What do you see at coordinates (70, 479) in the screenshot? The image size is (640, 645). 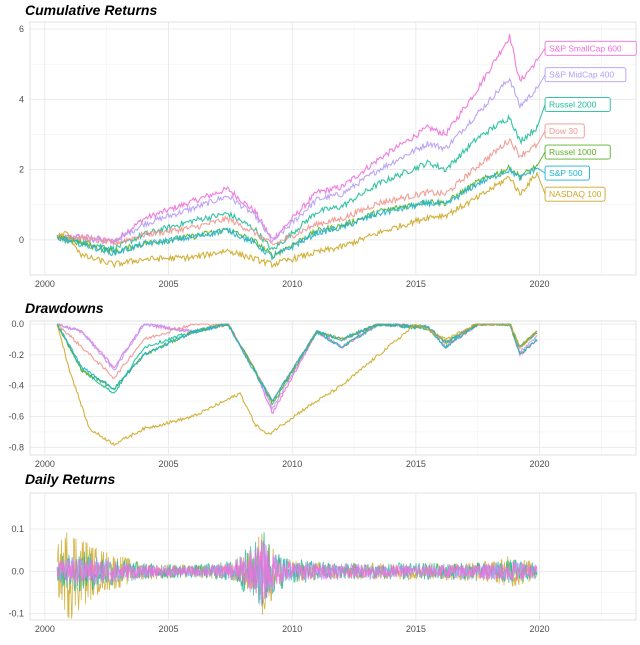 I see `panel-title: Daily Returns` at bounding box center [70, 479].